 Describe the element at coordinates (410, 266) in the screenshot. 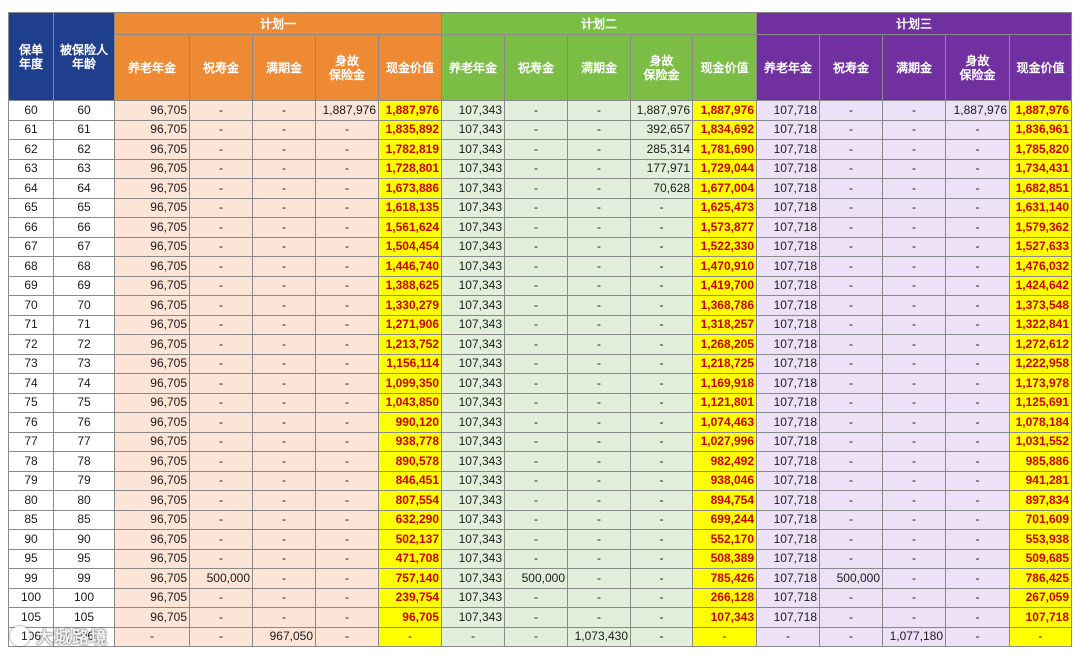

I see `plan1-cash-value-cell: 1,446,740` at that location.